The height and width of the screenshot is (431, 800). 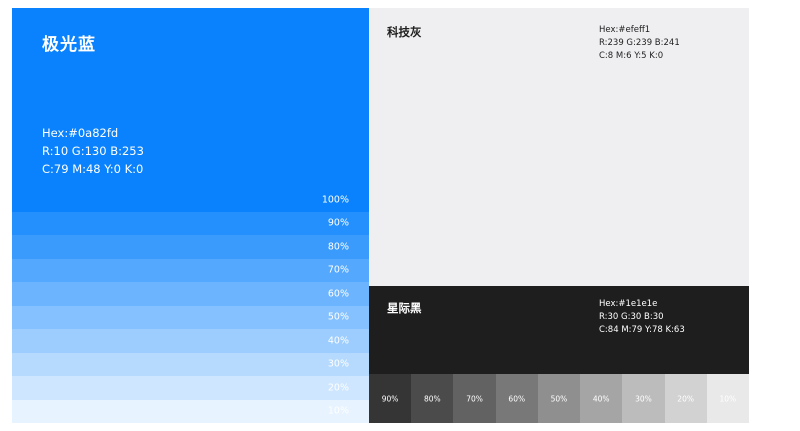 I want to click on blue-tint-row: 100%, so click(x=190, y=200).